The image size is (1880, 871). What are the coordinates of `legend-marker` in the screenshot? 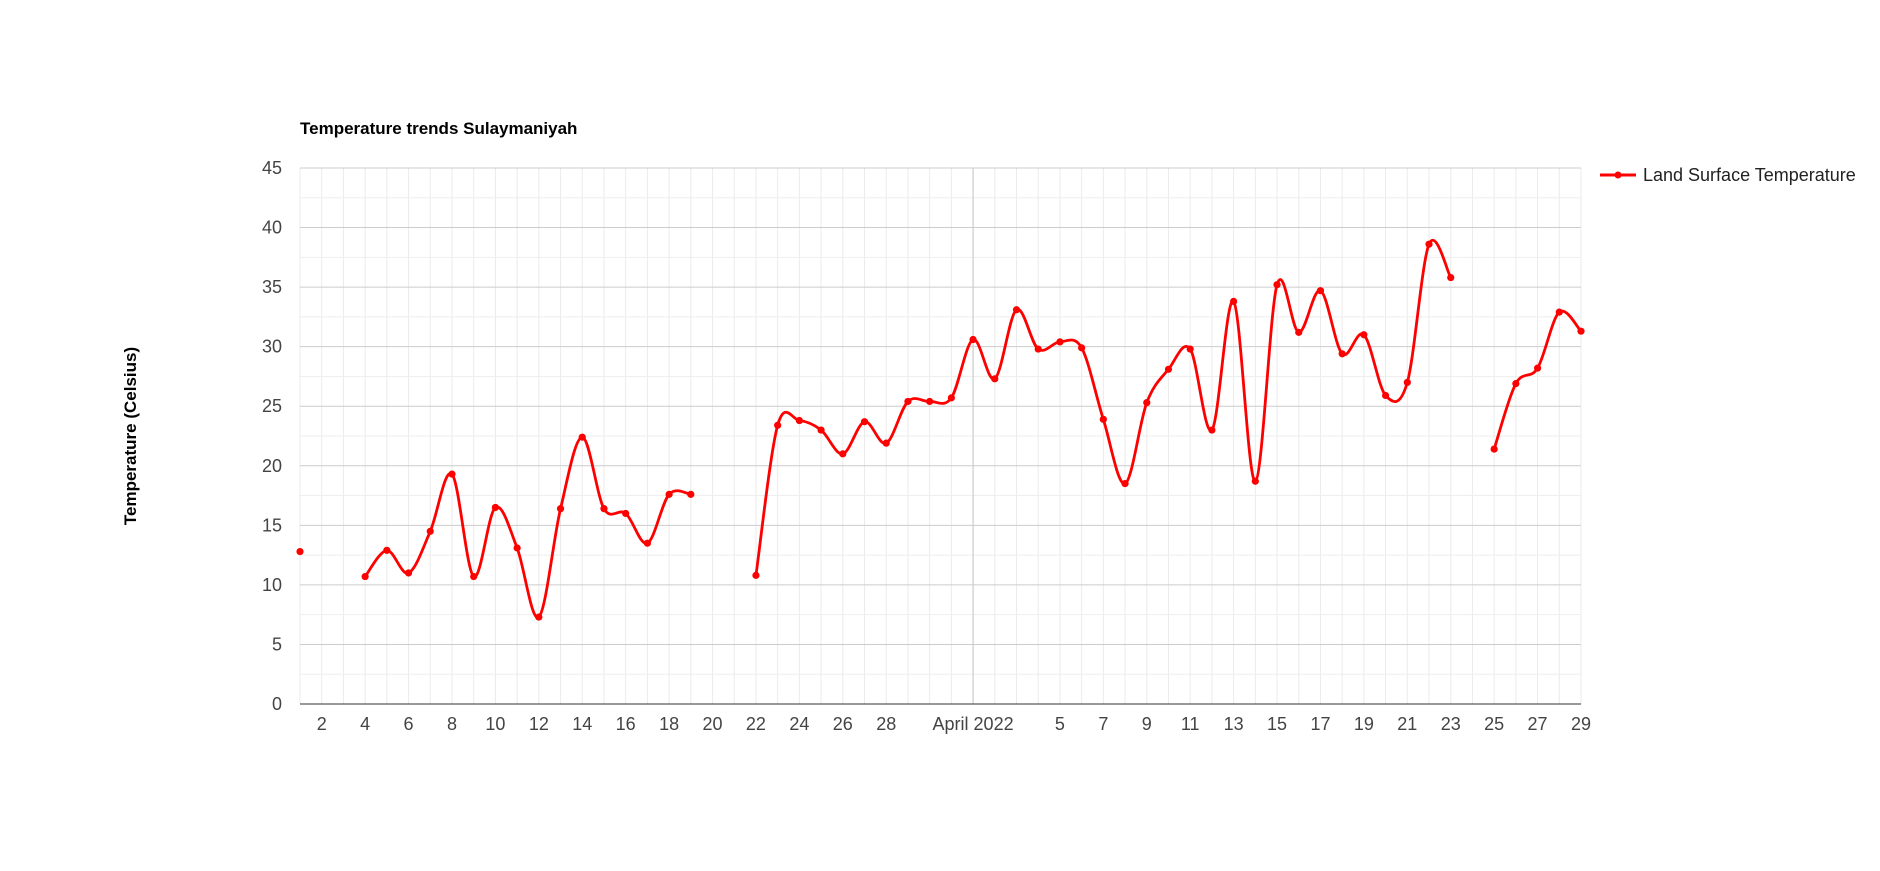 It's located at (1618, 175).